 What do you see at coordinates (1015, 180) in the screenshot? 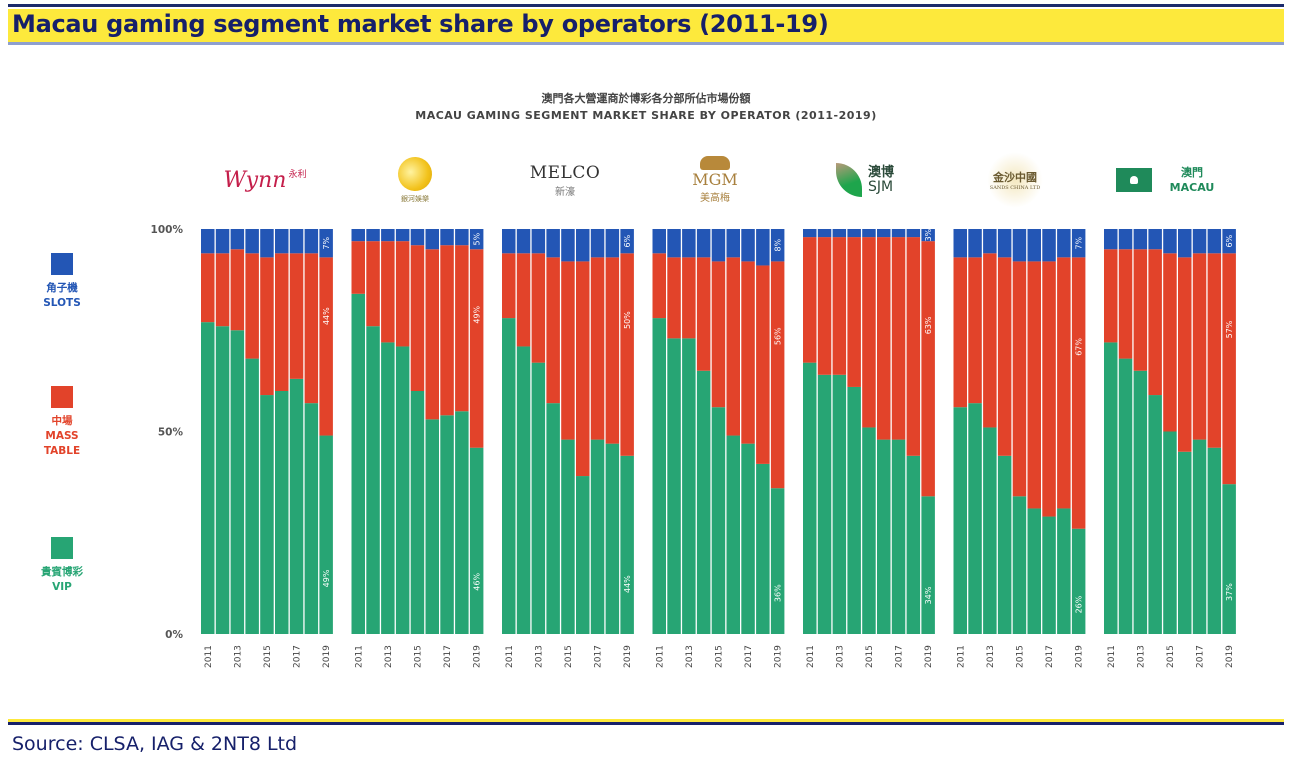
I see `sun-burst-icon` at bounding box center [1015, 180].